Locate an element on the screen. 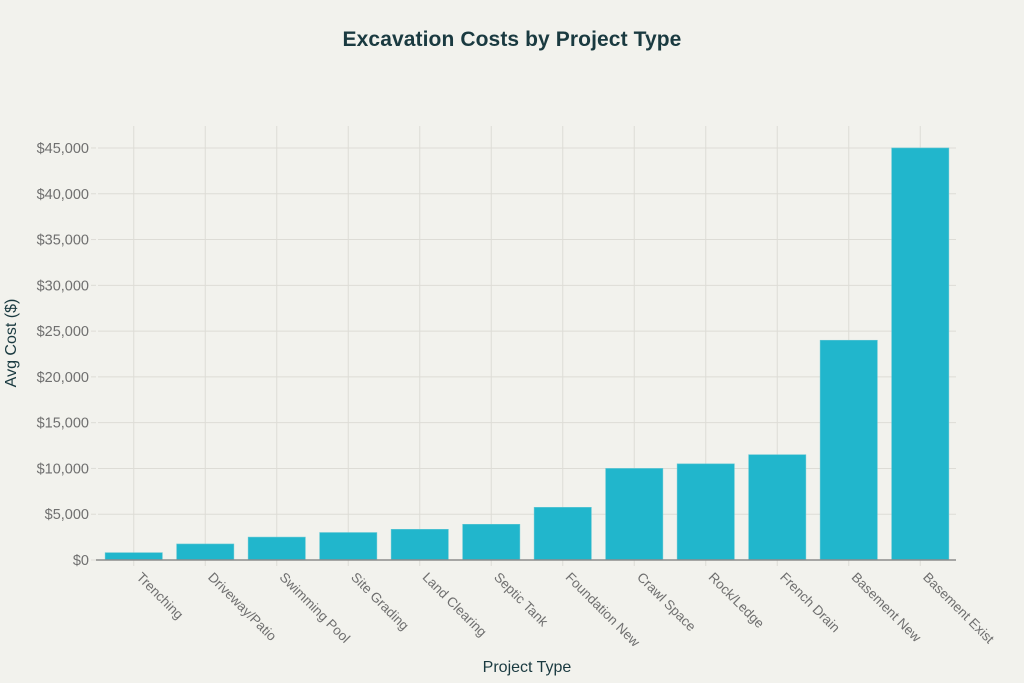 This screenshot has height=683, width=1024. y-tick-label: $45,000 is located at coordinates (63, 149).